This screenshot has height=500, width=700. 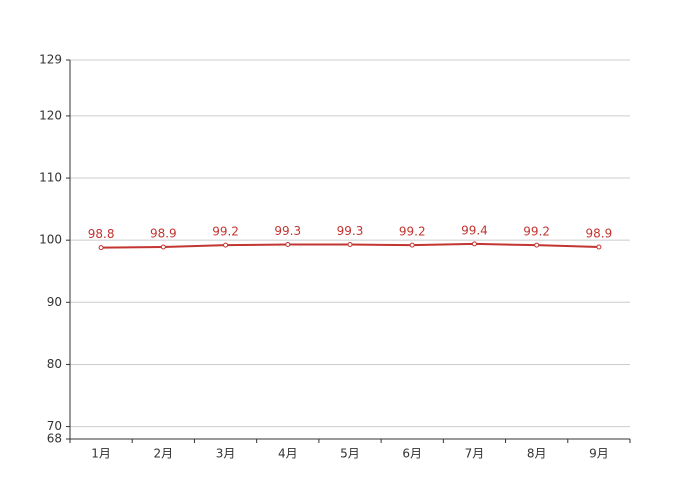 I want to click on y-tick-label: 120, so click(x=50, y=115).